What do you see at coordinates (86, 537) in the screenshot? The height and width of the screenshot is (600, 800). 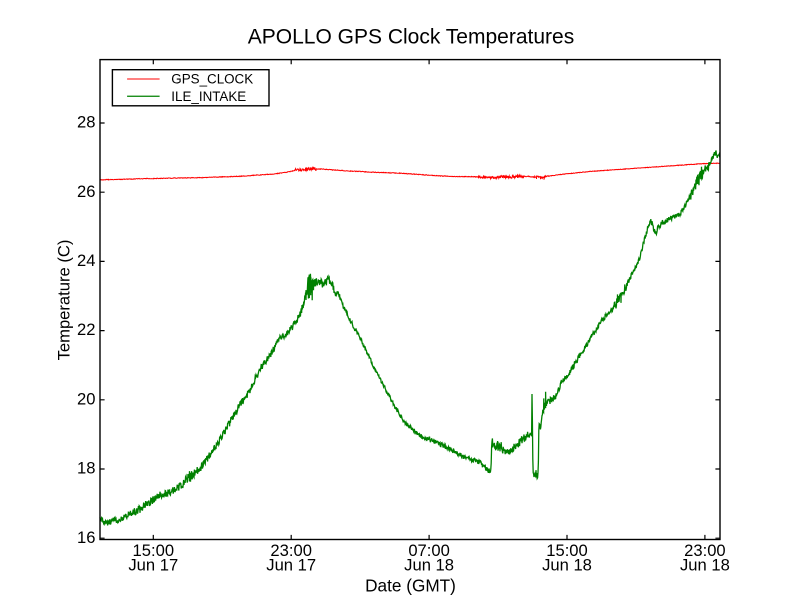 I see `svg-text: 16` at bounding box center [86, 537].